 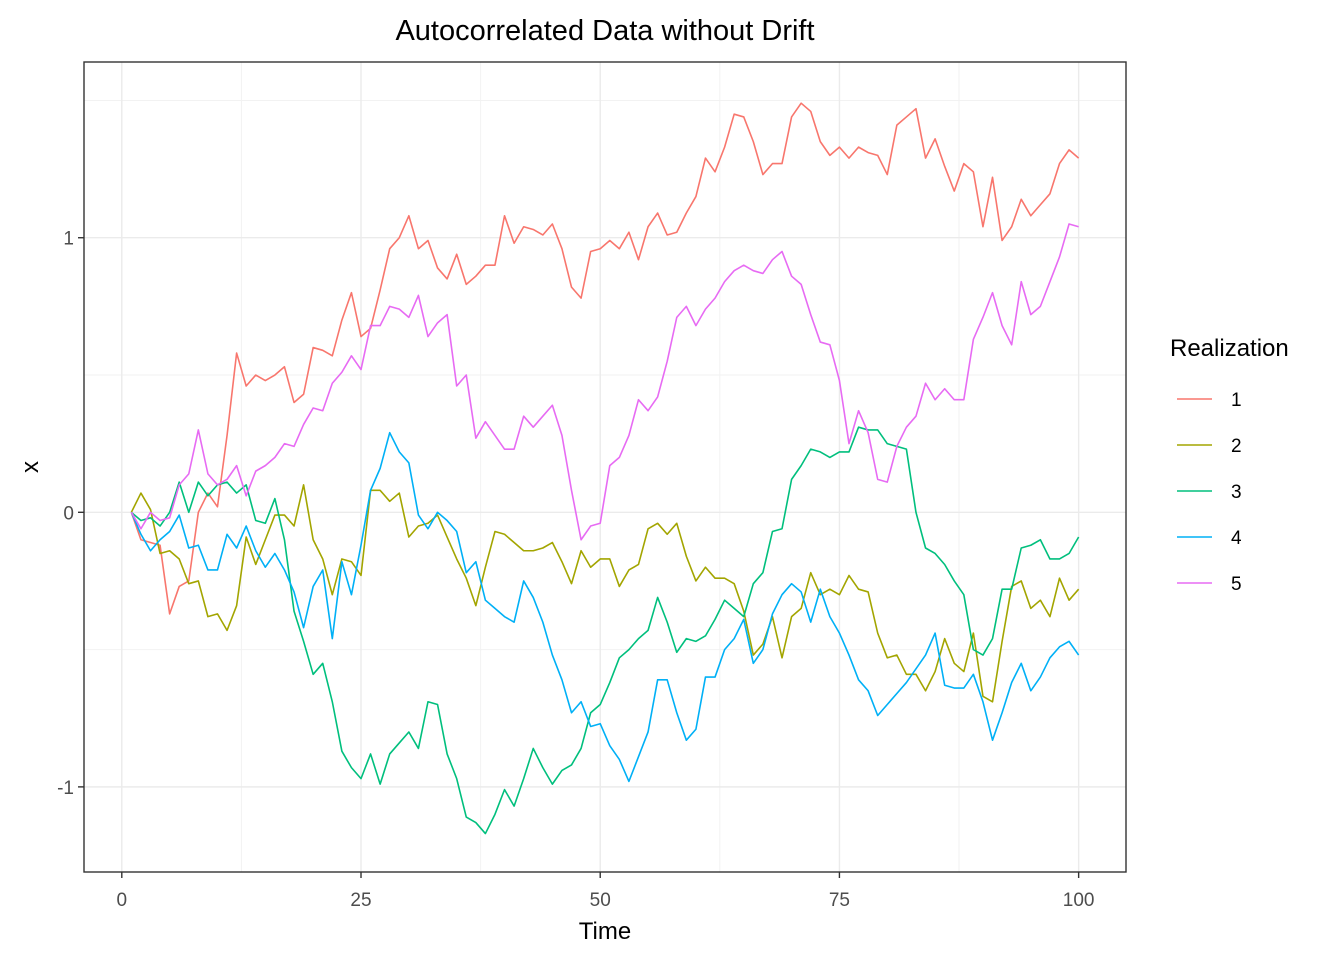 I want to click on y-tick-label: 0, so click(x=68, y=513).